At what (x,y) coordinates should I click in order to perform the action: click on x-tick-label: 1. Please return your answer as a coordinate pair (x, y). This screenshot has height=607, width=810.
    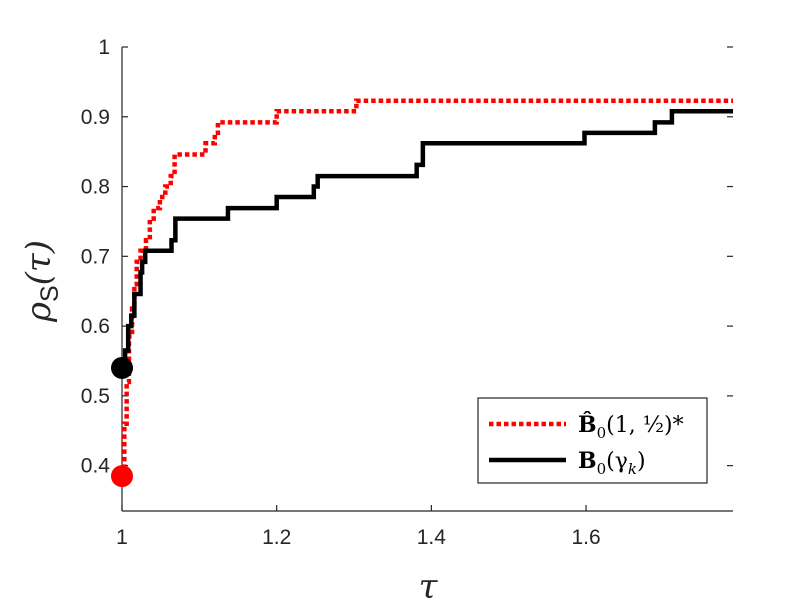
    Looking at the image, I should click on (122, 537).